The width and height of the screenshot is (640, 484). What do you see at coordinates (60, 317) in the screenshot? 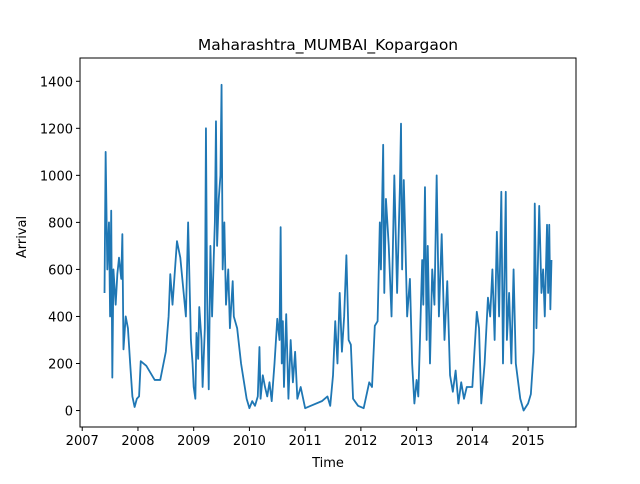
I see `y-tick-label: 400` at bounding box center [60, 317].